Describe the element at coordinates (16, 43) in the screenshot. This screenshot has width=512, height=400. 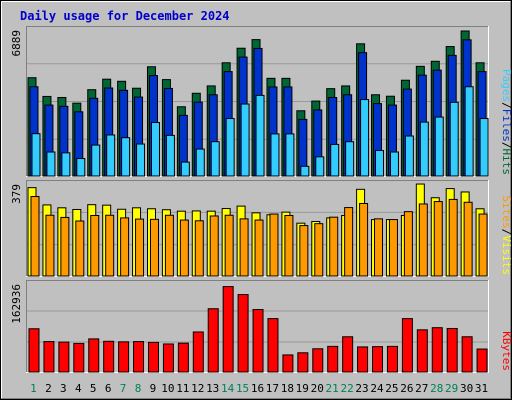
I see `panel-1-ymax-label: 6889` at that location.